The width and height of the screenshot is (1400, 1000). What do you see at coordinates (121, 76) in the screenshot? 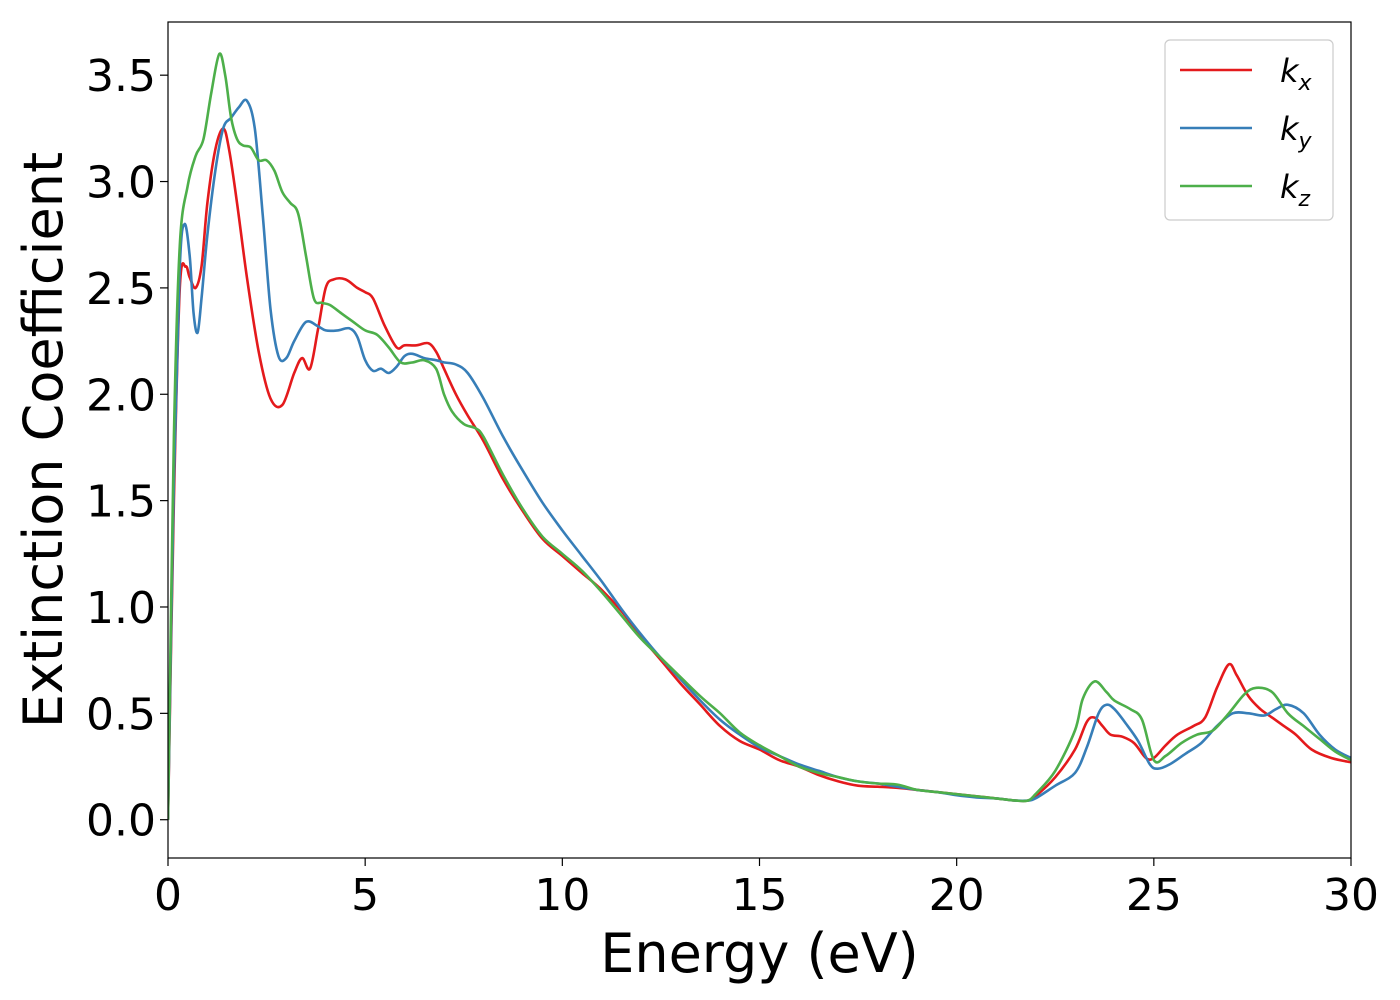
I see `y-tick-label: 3.5` at bounding box center [121, 76].